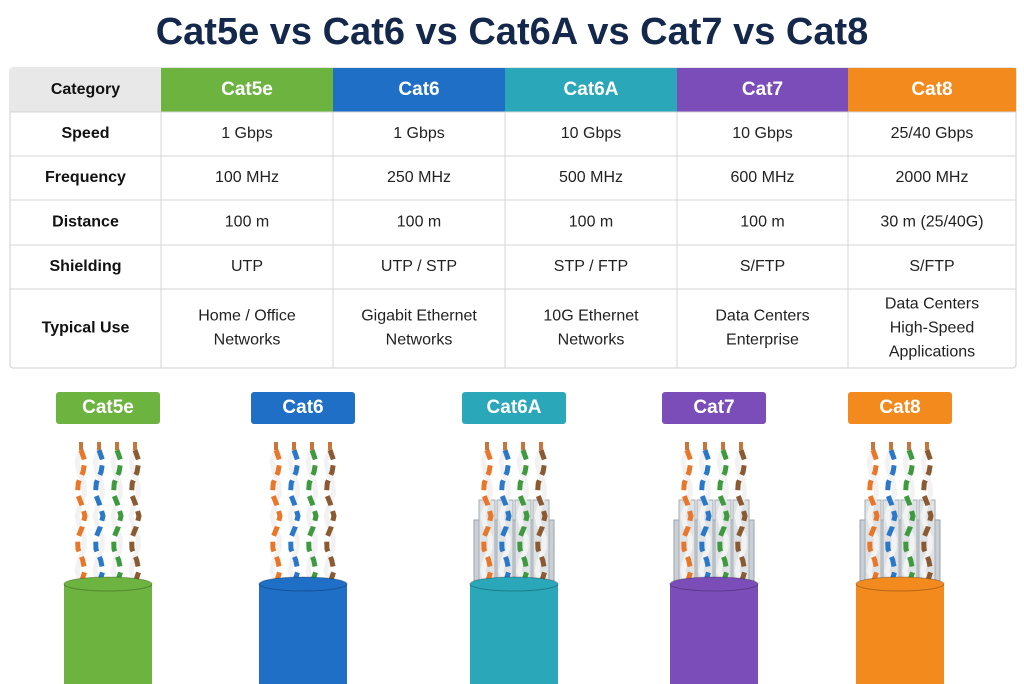 Image resolution: width=1024 pixels, height=684 pixels. What do you see at coordinates (419, 177) in the screenshot?
I see `cell-text: 250 MHz` at bounding box center [419, 177].